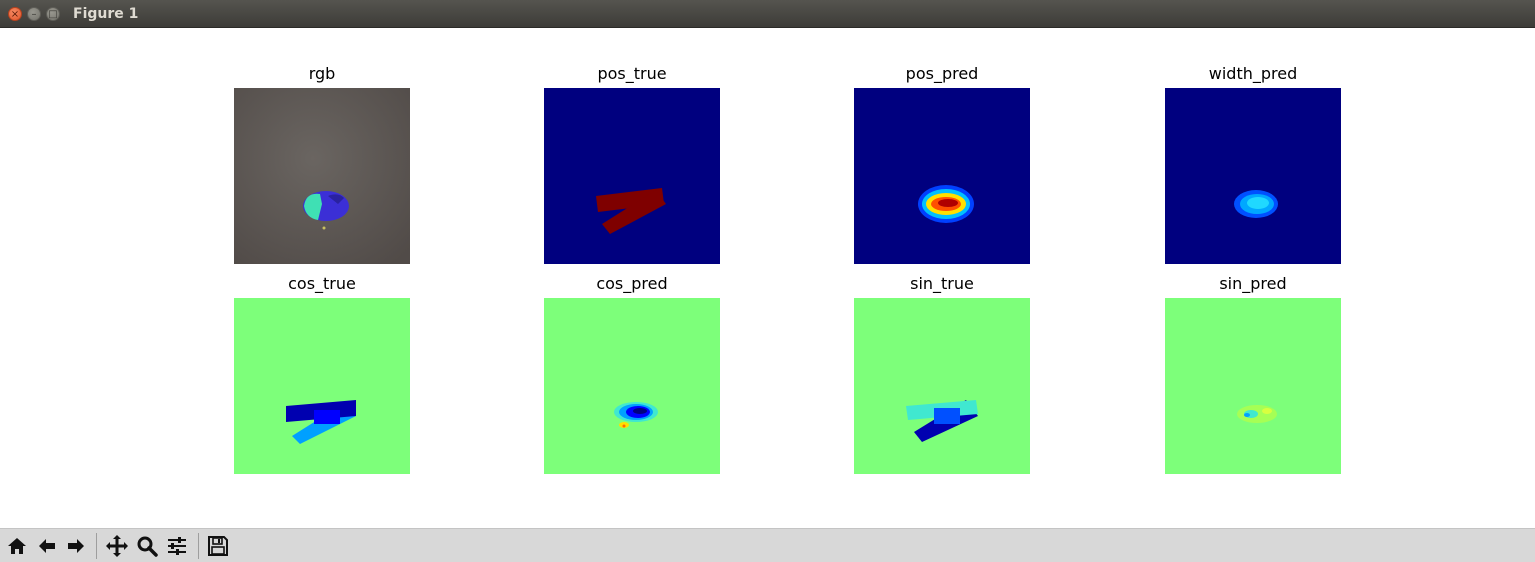 This screenshot has width=1535, height=562. I want to click on navigation-toolbar, so click(767, 545).